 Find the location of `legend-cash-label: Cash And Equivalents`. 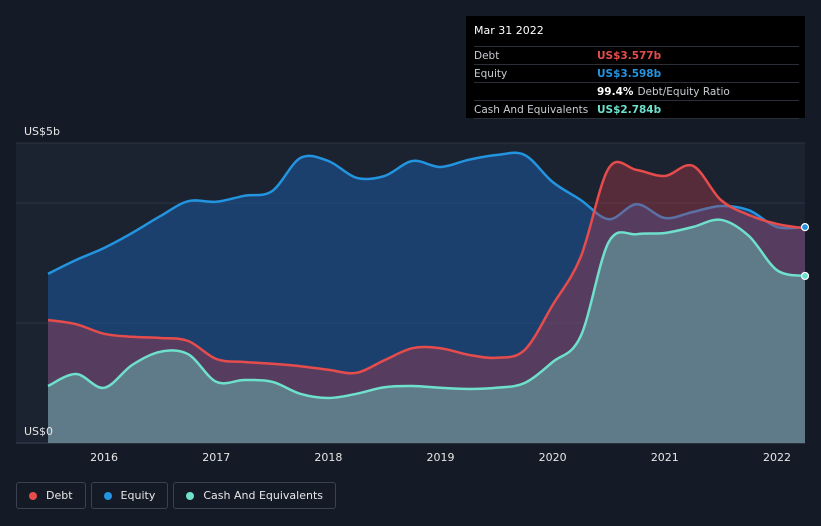

legend-cash-label: Cash And Equivalents is located at coordinates (263, 495).